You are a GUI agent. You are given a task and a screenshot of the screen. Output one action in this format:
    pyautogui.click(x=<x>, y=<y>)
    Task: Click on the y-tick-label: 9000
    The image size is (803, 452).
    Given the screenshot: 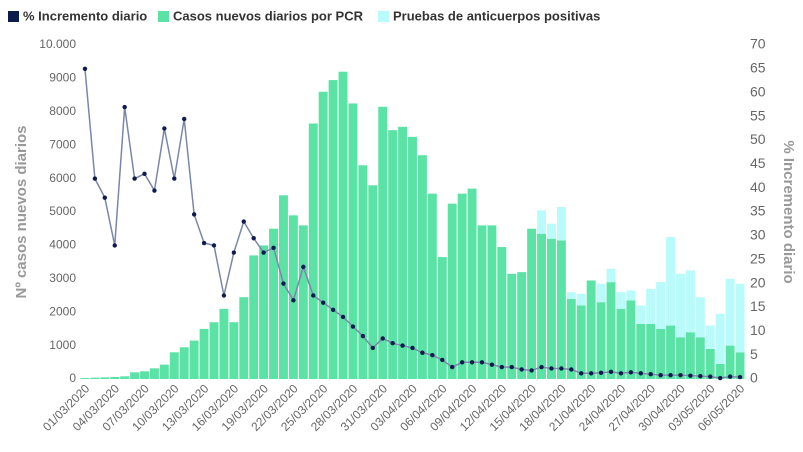 What is the action you would take?
    pyautogui.click(x=62, y=78)
    